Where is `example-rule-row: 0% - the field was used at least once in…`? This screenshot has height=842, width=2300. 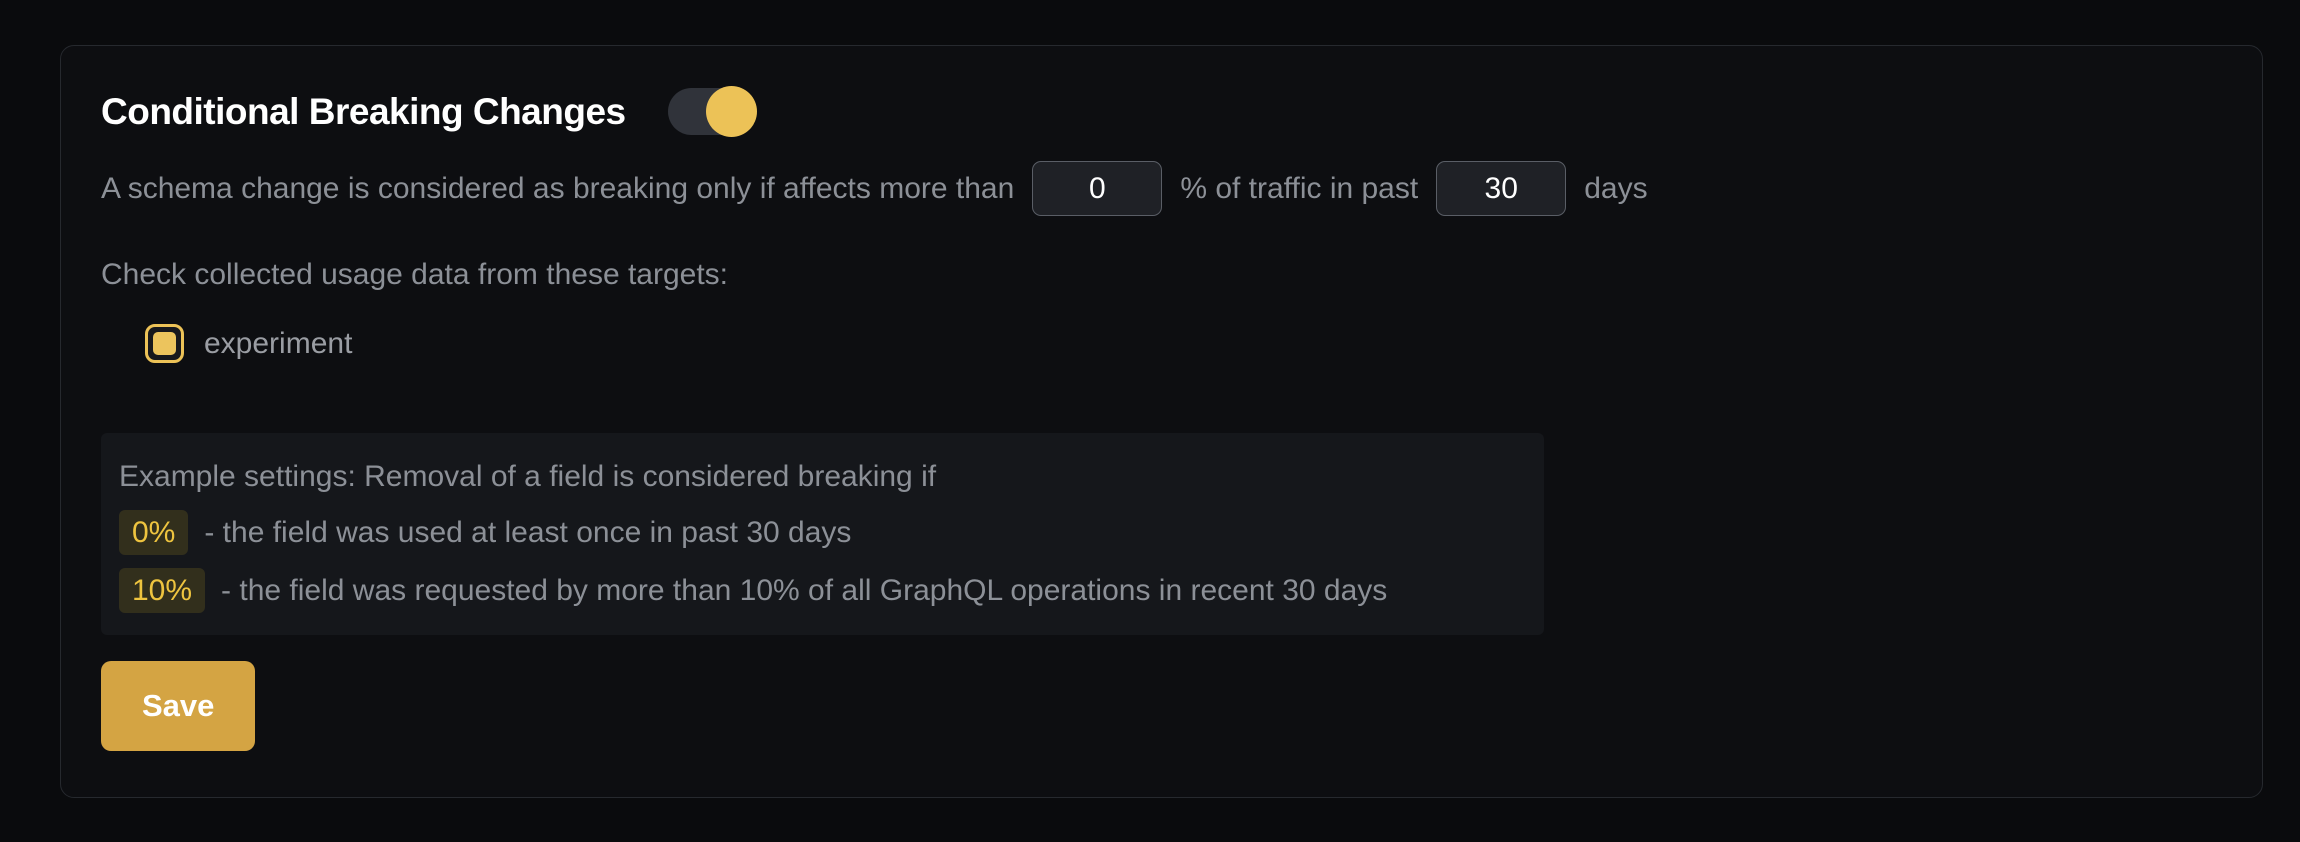 example-rule-row: 0% - the field was used at least once in… is located at coordinates (822, 532).